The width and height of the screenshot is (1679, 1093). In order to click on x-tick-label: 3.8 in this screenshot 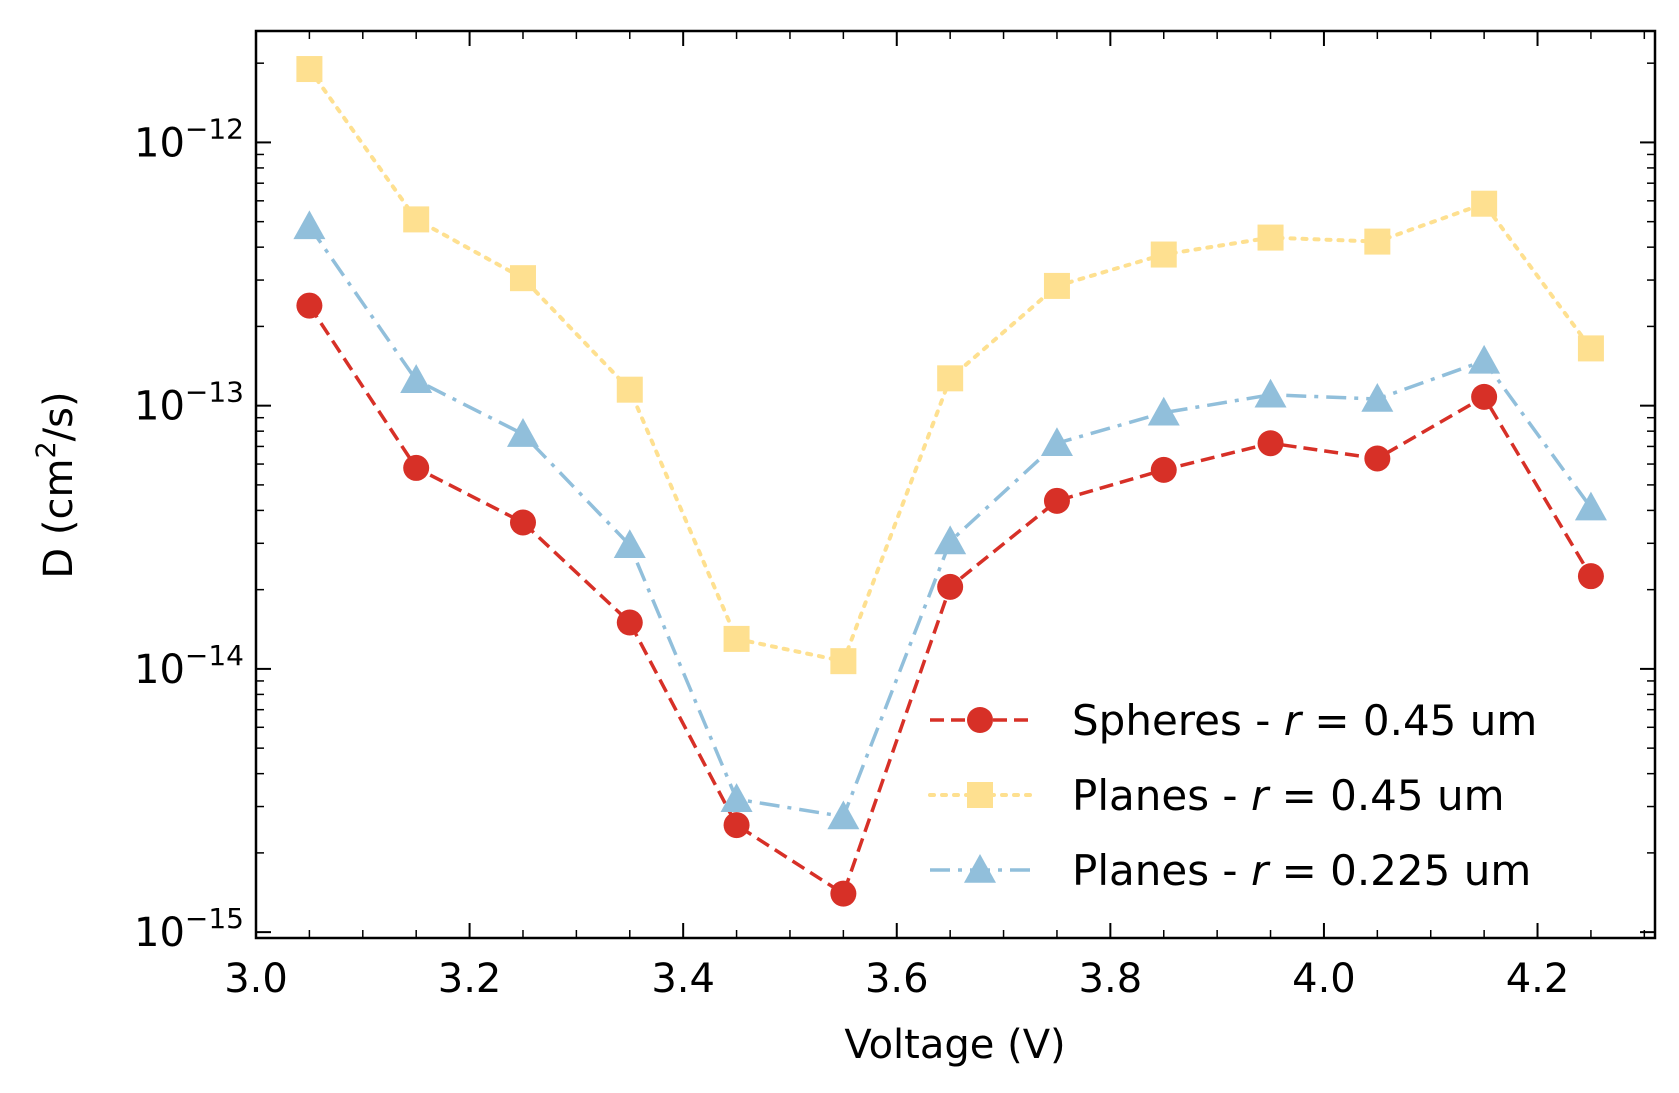, I will do `click(1111, 979)`.